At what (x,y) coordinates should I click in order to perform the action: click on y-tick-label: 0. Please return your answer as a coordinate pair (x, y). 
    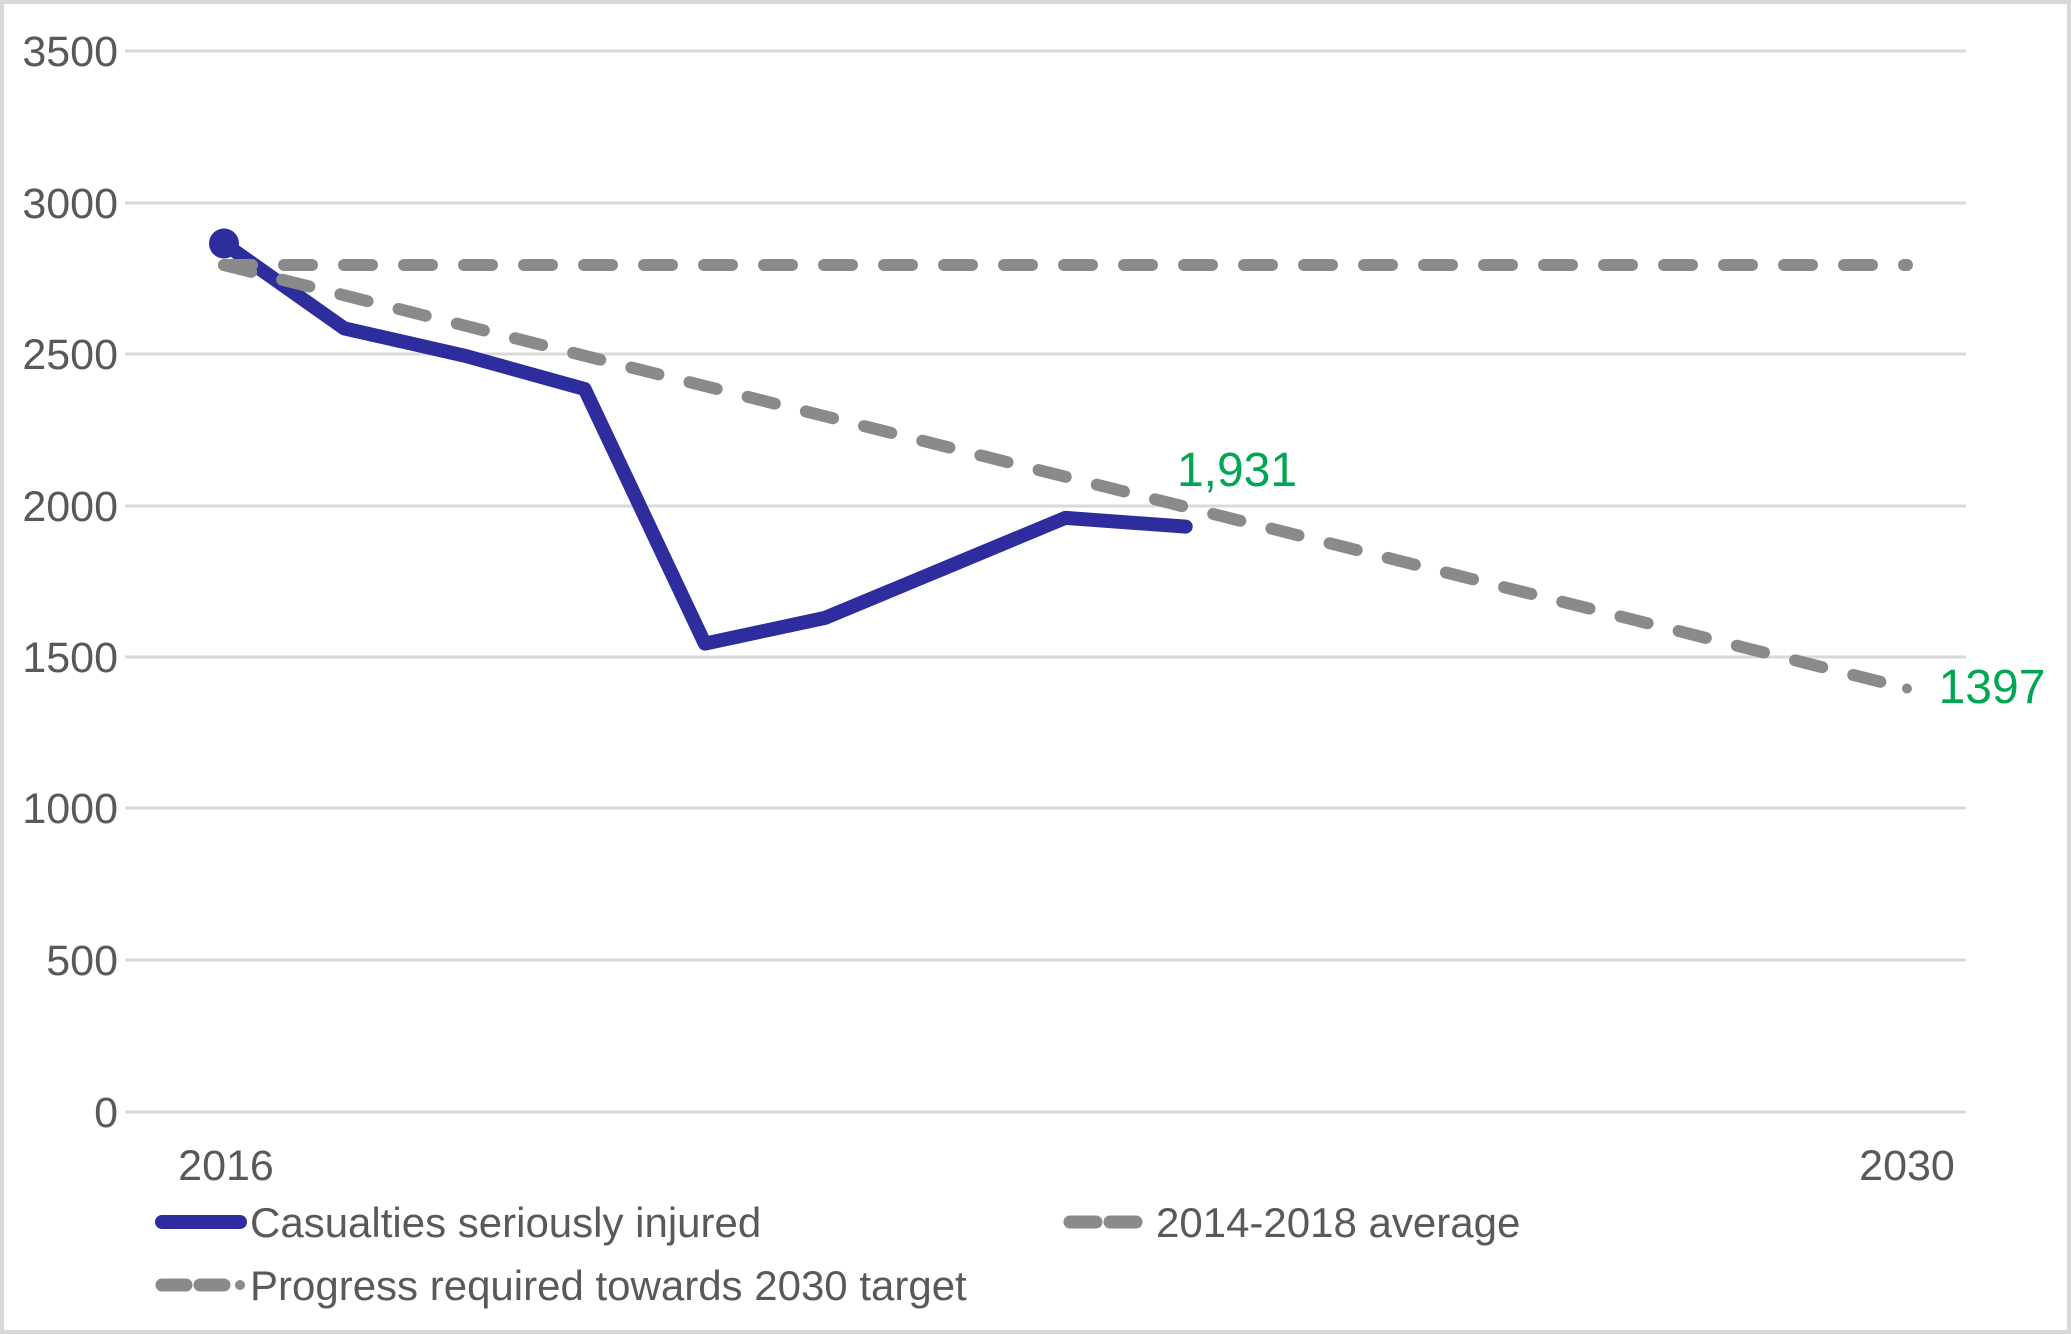
    Looking at the image, I should click on (106, 1113).